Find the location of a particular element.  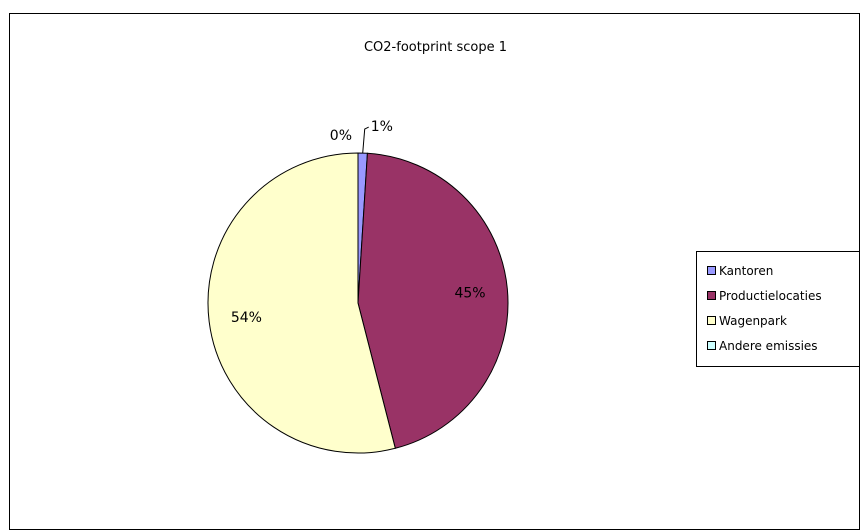

legend-item-andere-emissies: Andere emissies is located at coordinates (783, 345).